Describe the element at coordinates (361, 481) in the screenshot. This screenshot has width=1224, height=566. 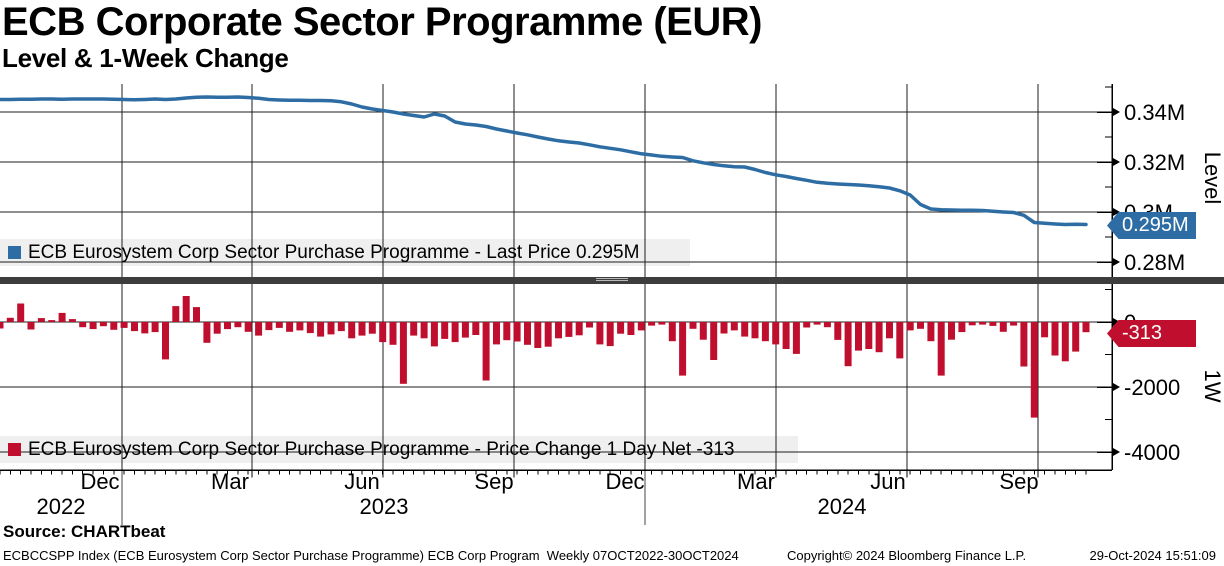
I see `x-month-label: Jun` at that location.